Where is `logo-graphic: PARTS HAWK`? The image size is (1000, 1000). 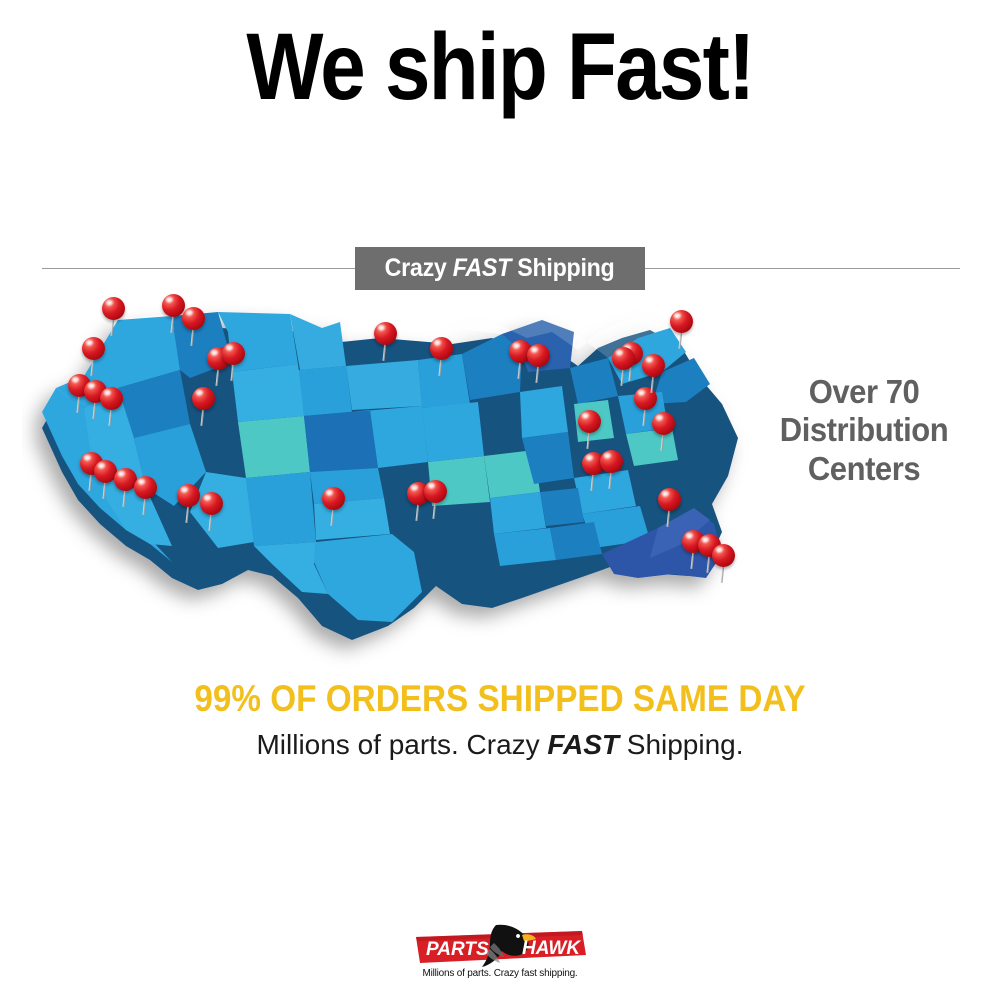
logo-graphic: PARTS HAWK is located at coordinates (501, 945).